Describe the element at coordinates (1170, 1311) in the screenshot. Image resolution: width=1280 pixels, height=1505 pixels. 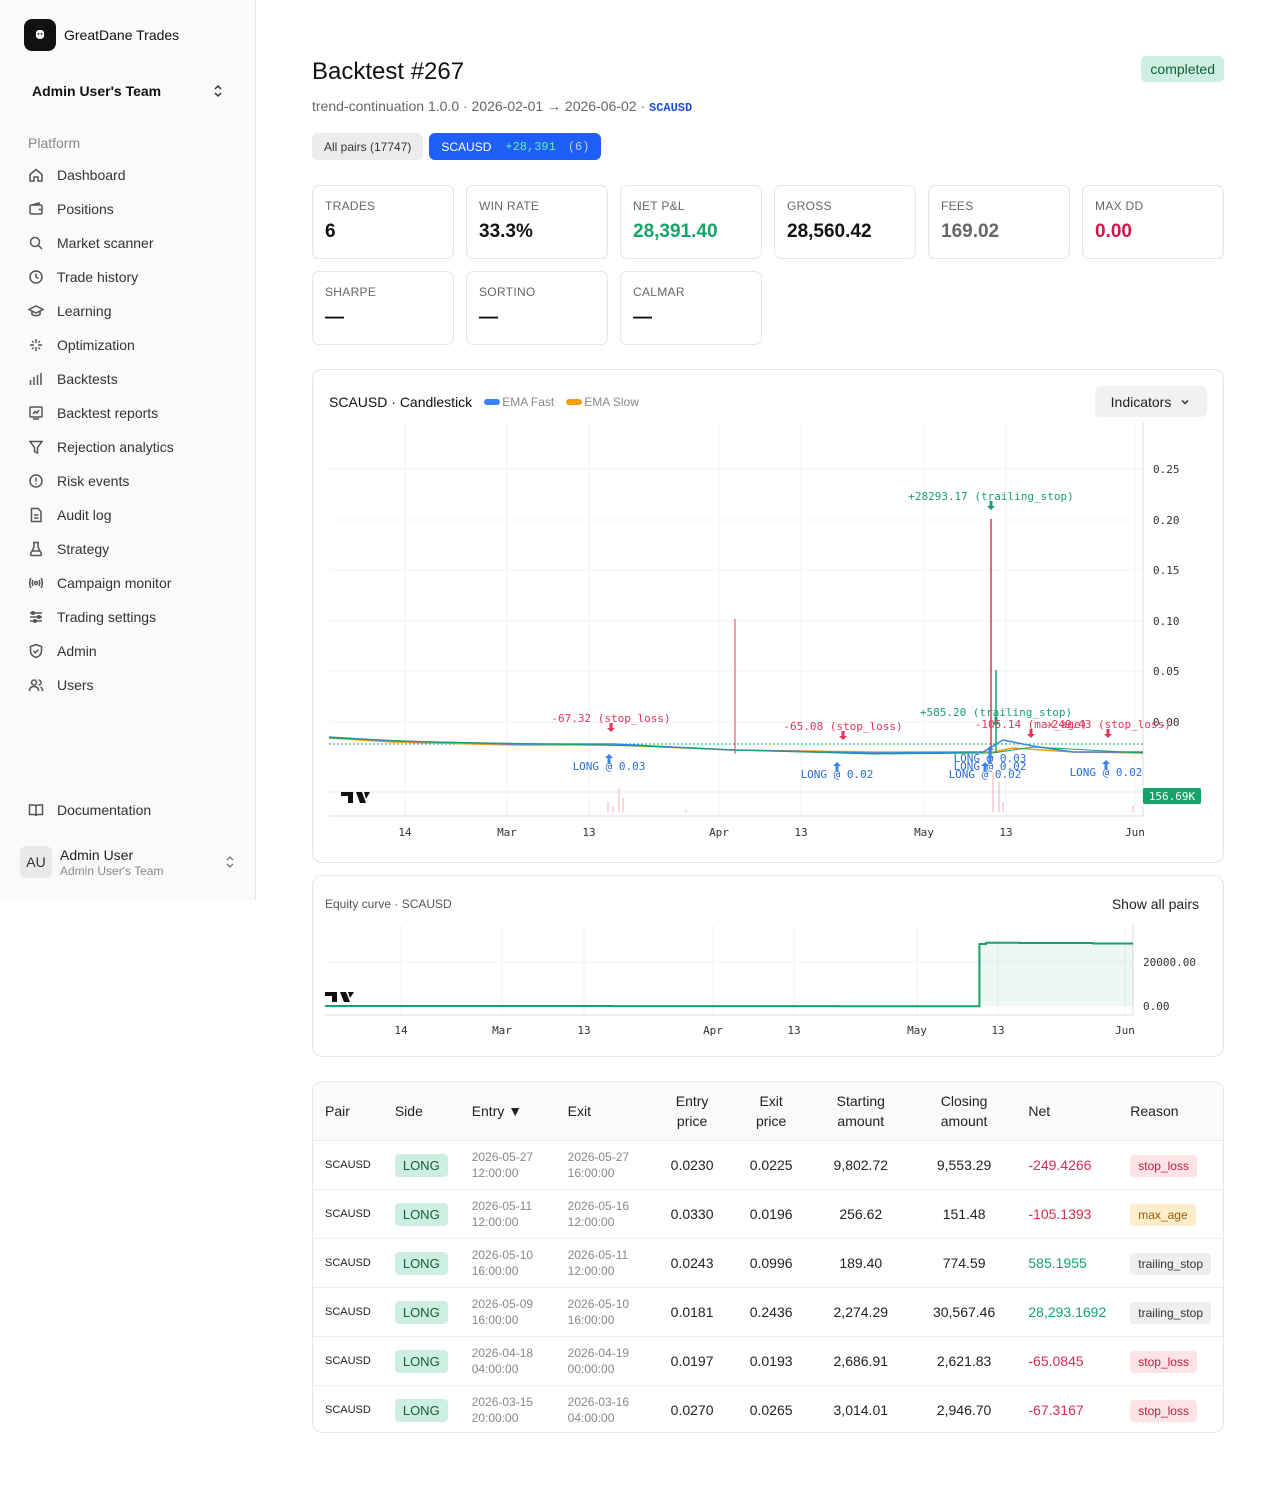
I see `cell-reason: trailing_stop` at that location.